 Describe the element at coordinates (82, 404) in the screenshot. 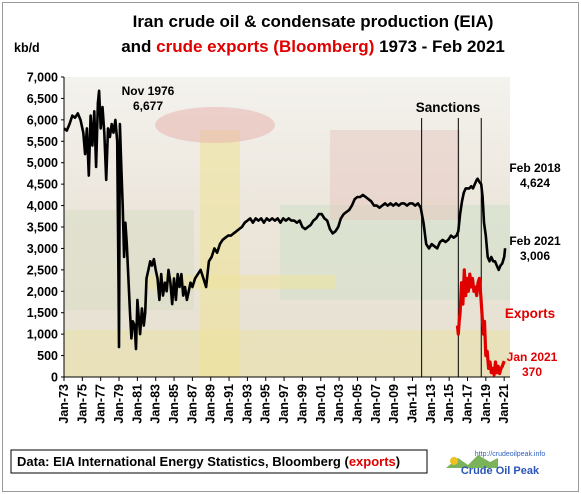

I see `x-tick-label: Jan-75` at that location.